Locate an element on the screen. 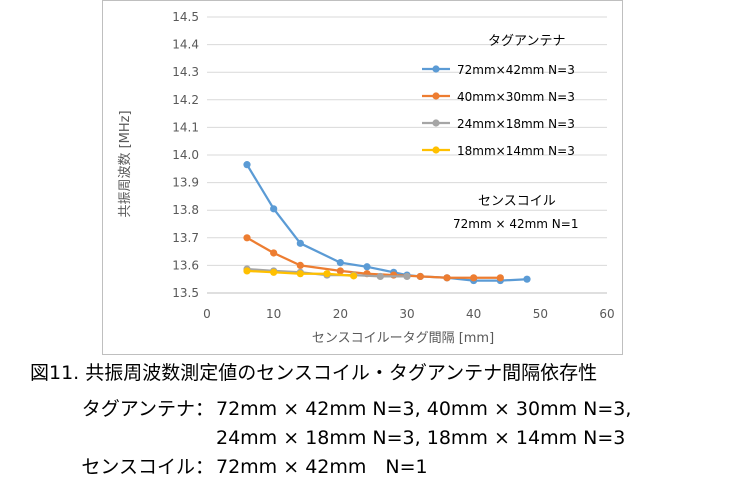 The height and width of the screenshot is (499, 741). annotation-line-2: 72mm × 42mm N=1 is located at coordinates (515, 224).